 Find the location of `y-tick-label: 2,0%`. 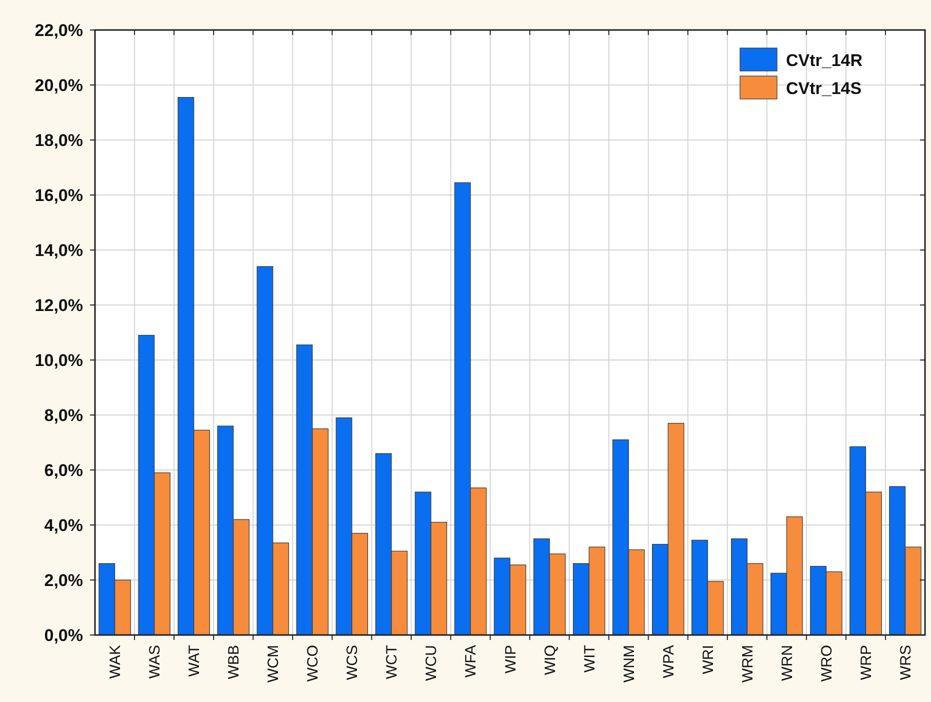

y-tick-label: 2,0% is located at coordinates (63, 580).